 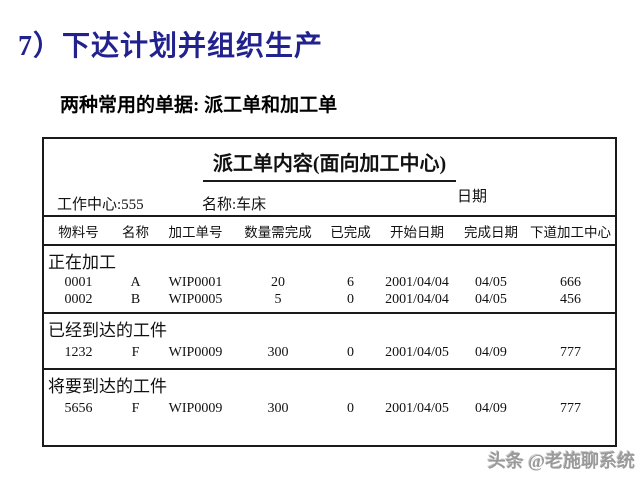 What do you see at coordinates (135, 282) in the screenshot?
I see `table-cell: A` at bounding box center [135, 282].